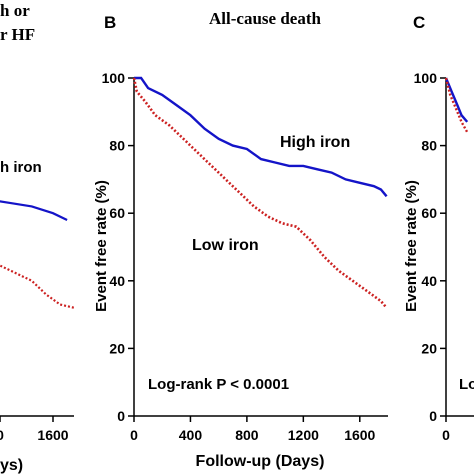 Image resolution: width=474 pixels, height=474 pixels. What do you see at coordinates (359, 435) in the screenshot?
I see `panel-b-x-tick-label: 1600` at bounding box center [359, 435].